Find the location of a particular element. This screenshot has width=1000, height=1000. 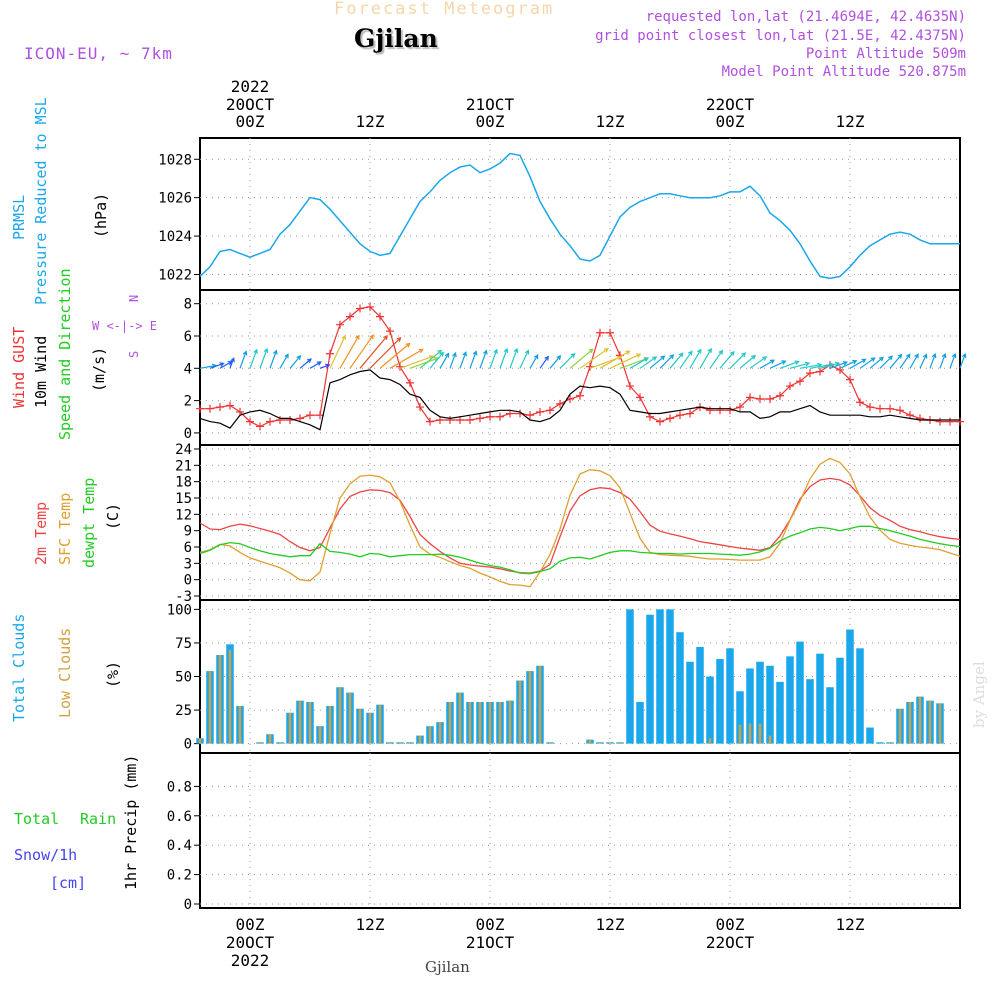

precip-label-cm: [cm] is located at coordinates (68, 883).